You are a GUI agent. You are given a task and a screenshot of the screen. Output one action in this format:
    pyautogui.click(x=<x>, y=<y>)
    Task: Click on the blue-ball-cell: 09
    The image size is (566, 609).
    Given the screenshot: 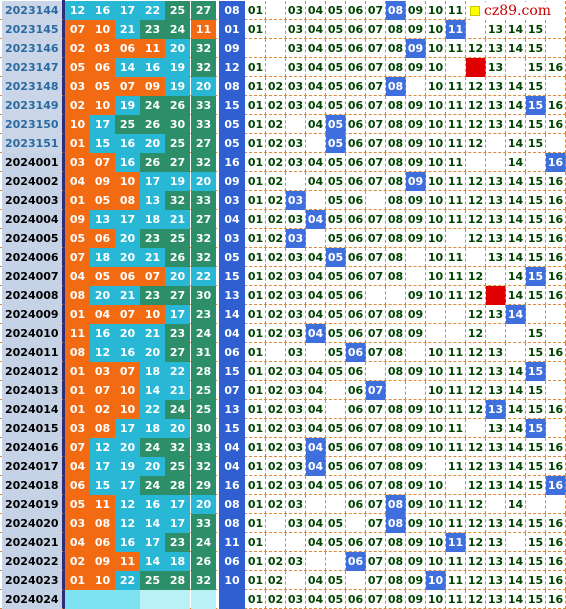 What is the action you would take?
    pyautogui.click(x=232, y=181)
    